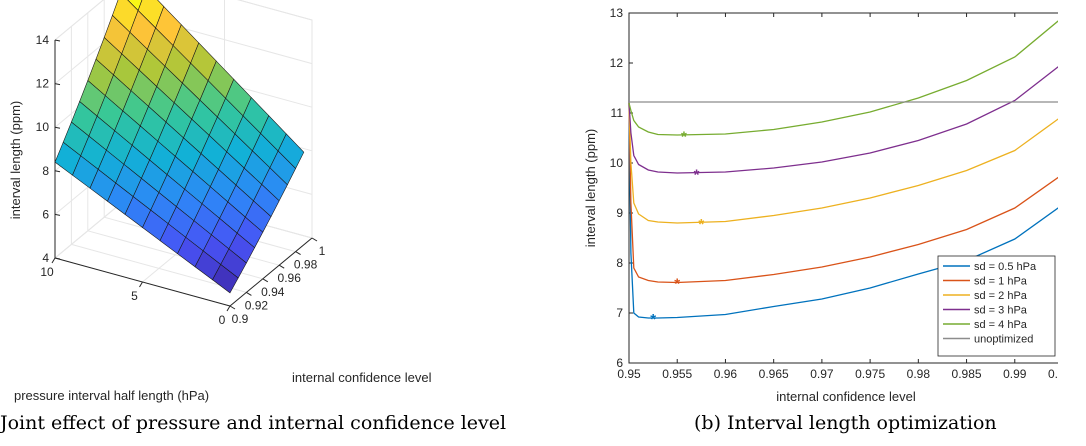  What do you see at coordinates (111, 395) in the screenshot?
I see `chart-a-ylabel: pressure interval half length (hPa)` at bounding box center [111, 395].